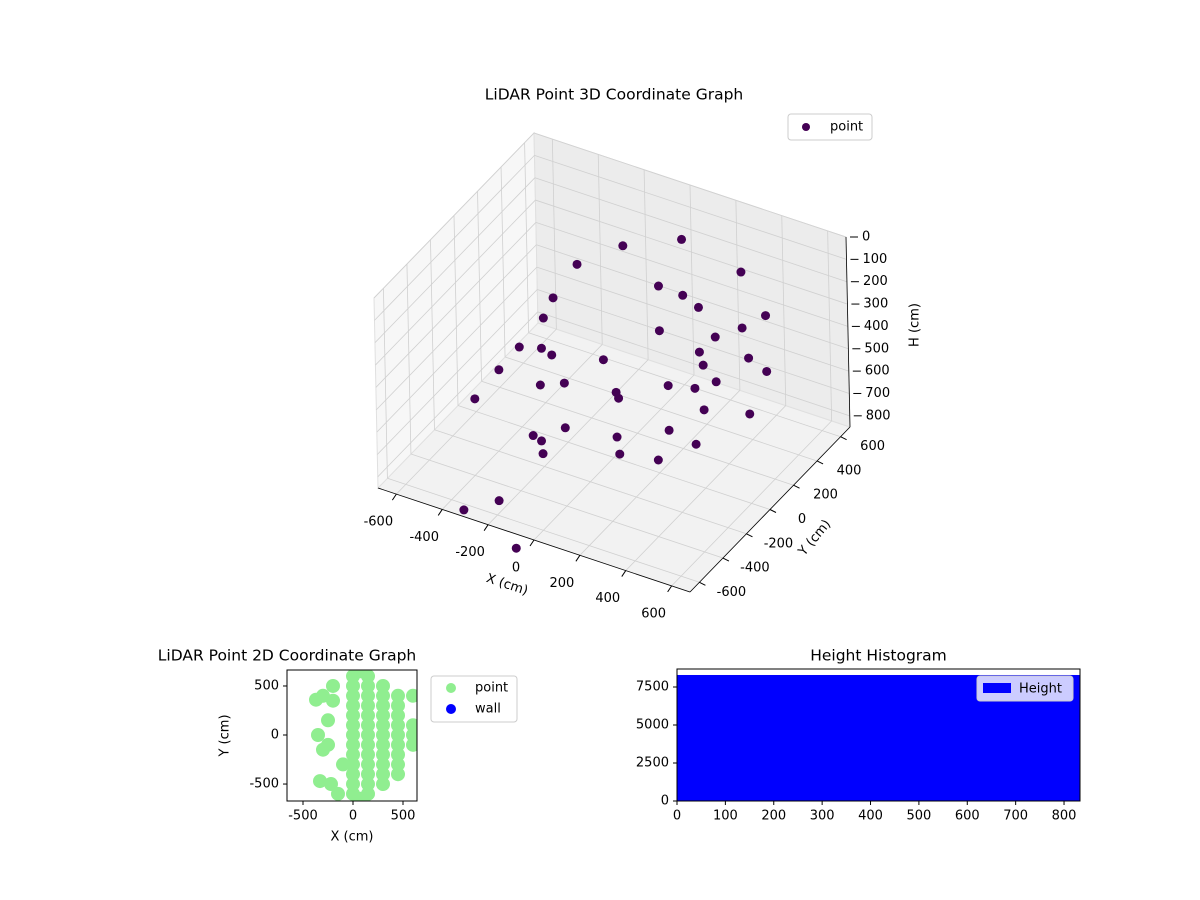  Describe the element at coordinates (875, 304) in the screenshot. I see `z-tick-label: 300` at that location.